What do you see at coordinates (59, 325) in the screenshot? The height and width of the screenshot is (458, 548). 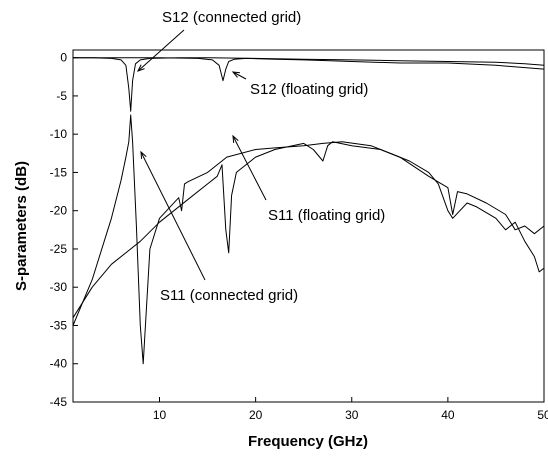 I see `y-tick-label: -35` at bounding box center [59, 325].